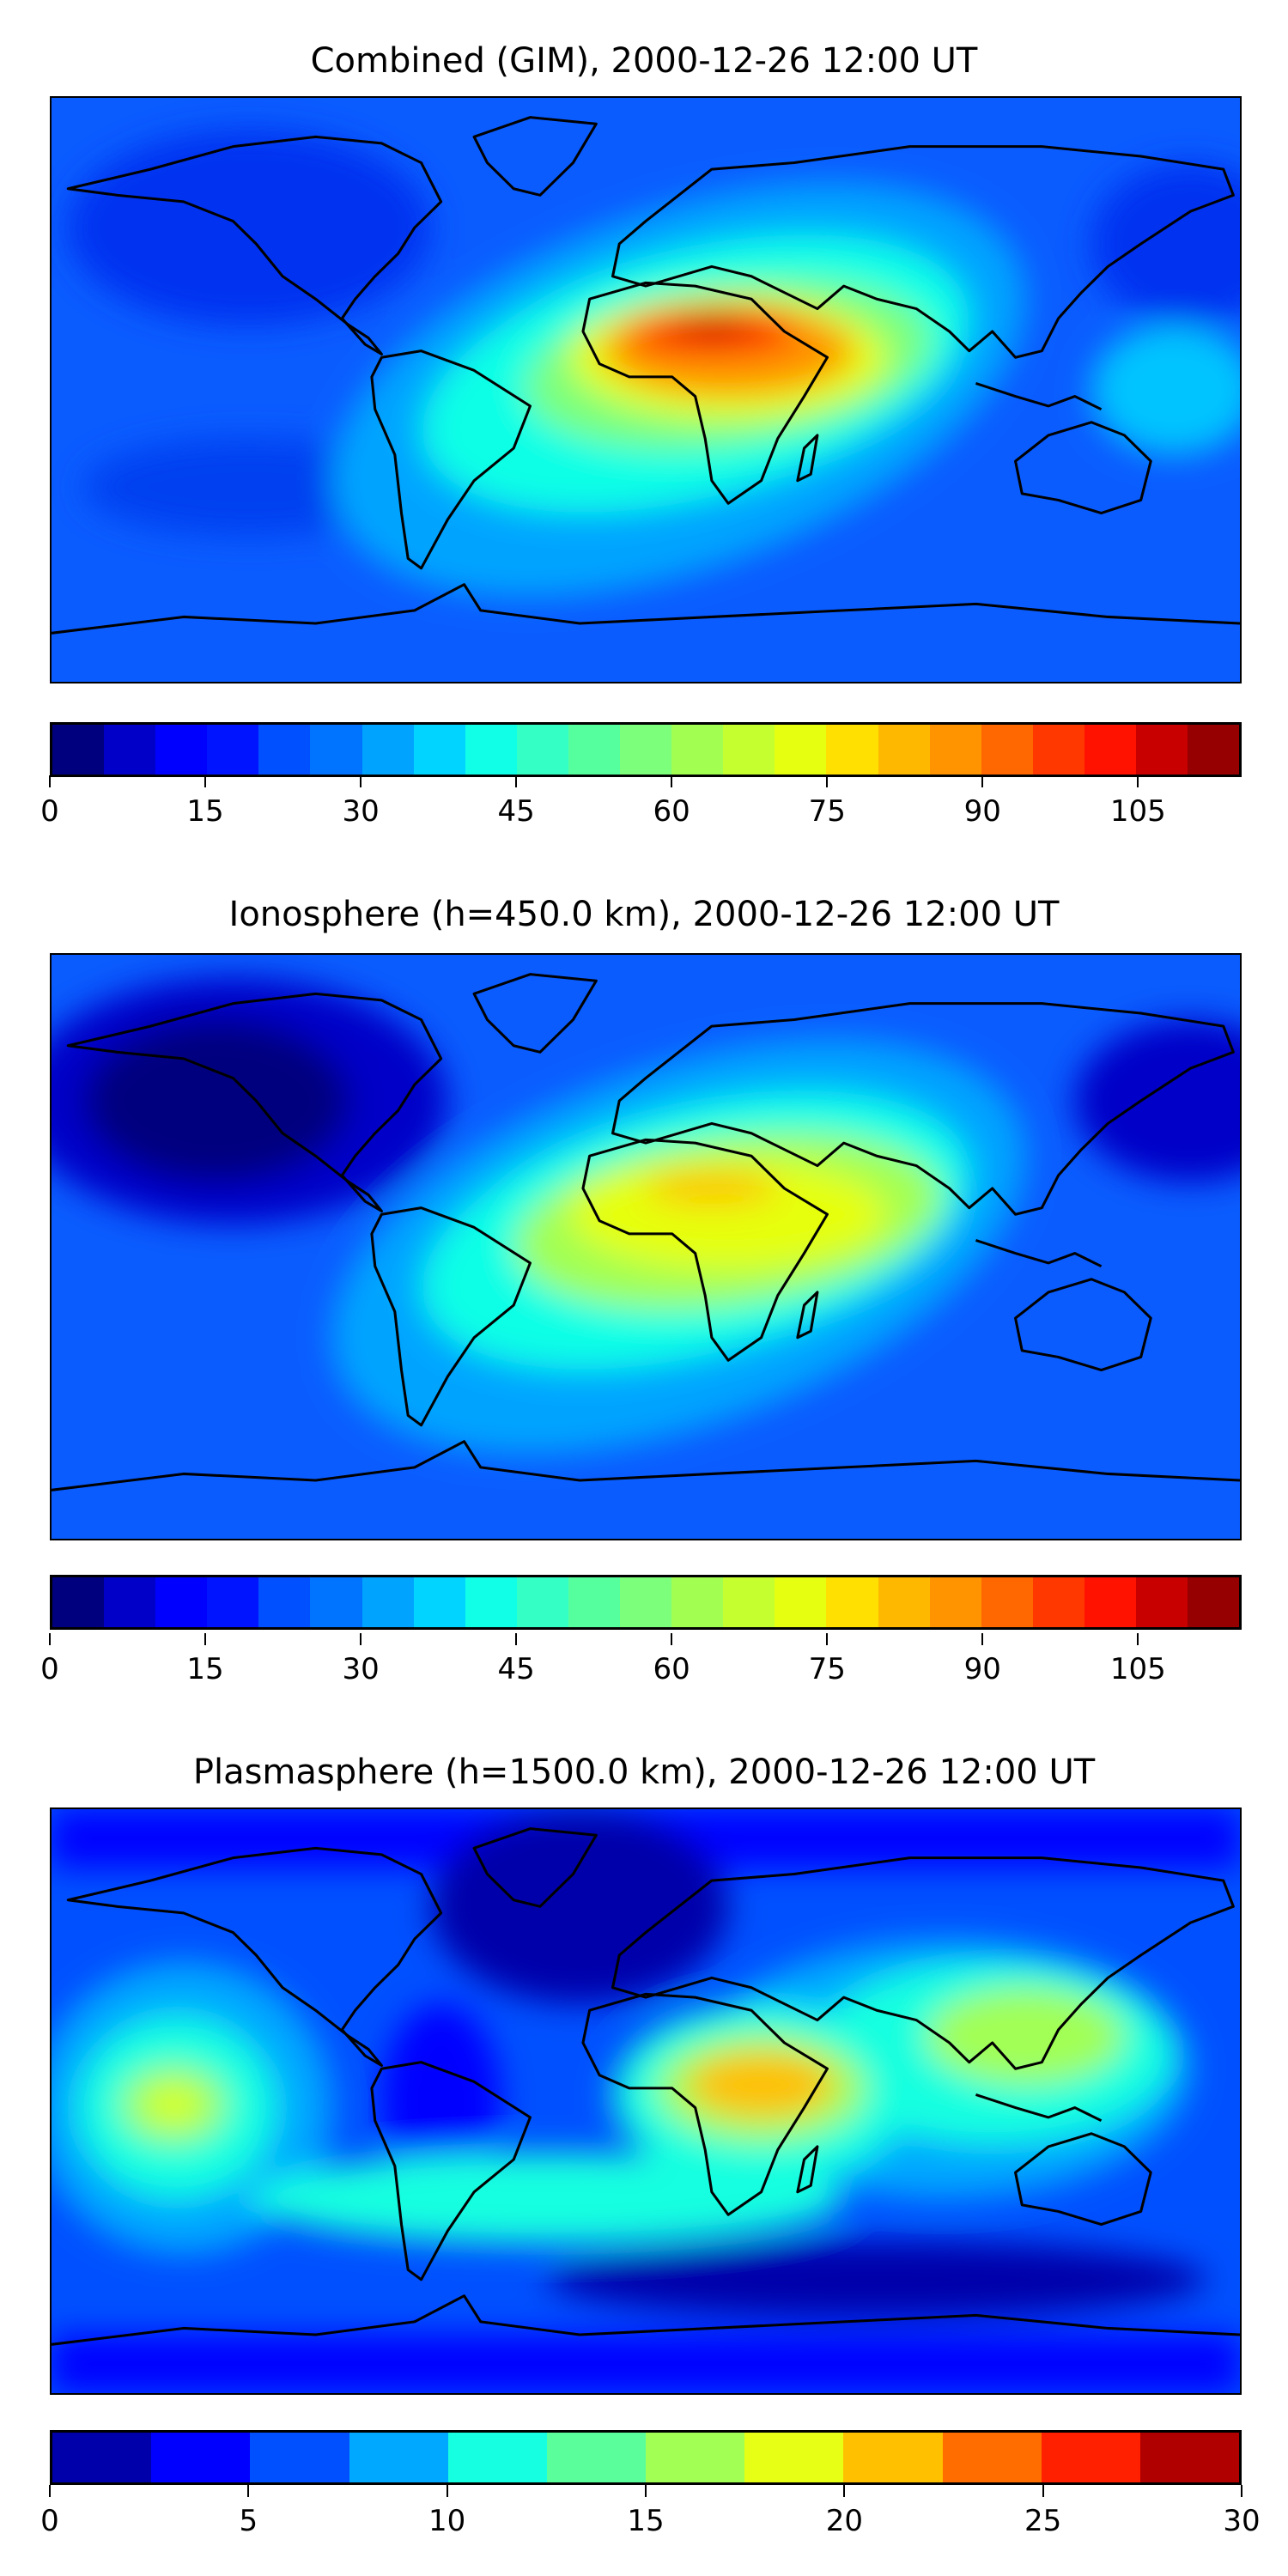 Image resolution: width=1288 pixels, height=2576 pixels. I want to click on peak, so click(711, 325).